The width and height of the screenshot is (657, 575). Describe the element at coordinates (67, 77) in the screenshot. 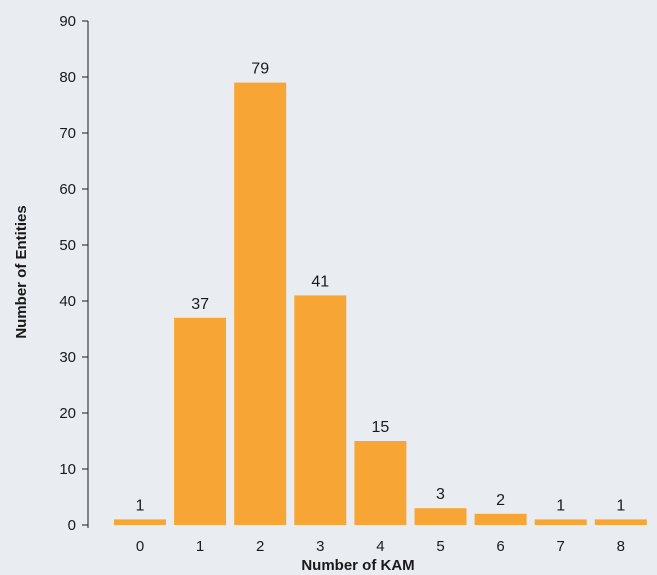

I see `y-tick-label: 80` at that location.